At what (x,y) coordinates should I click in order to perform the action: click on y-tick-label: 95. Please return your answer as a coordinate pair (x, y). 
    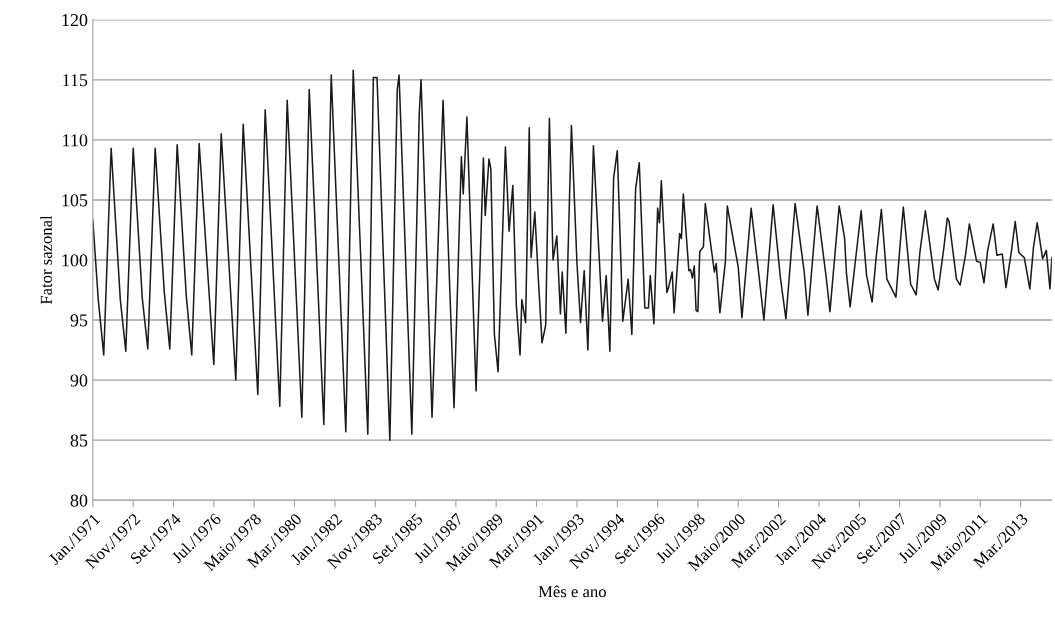
    Looking at the image, I should click on (79, 320).